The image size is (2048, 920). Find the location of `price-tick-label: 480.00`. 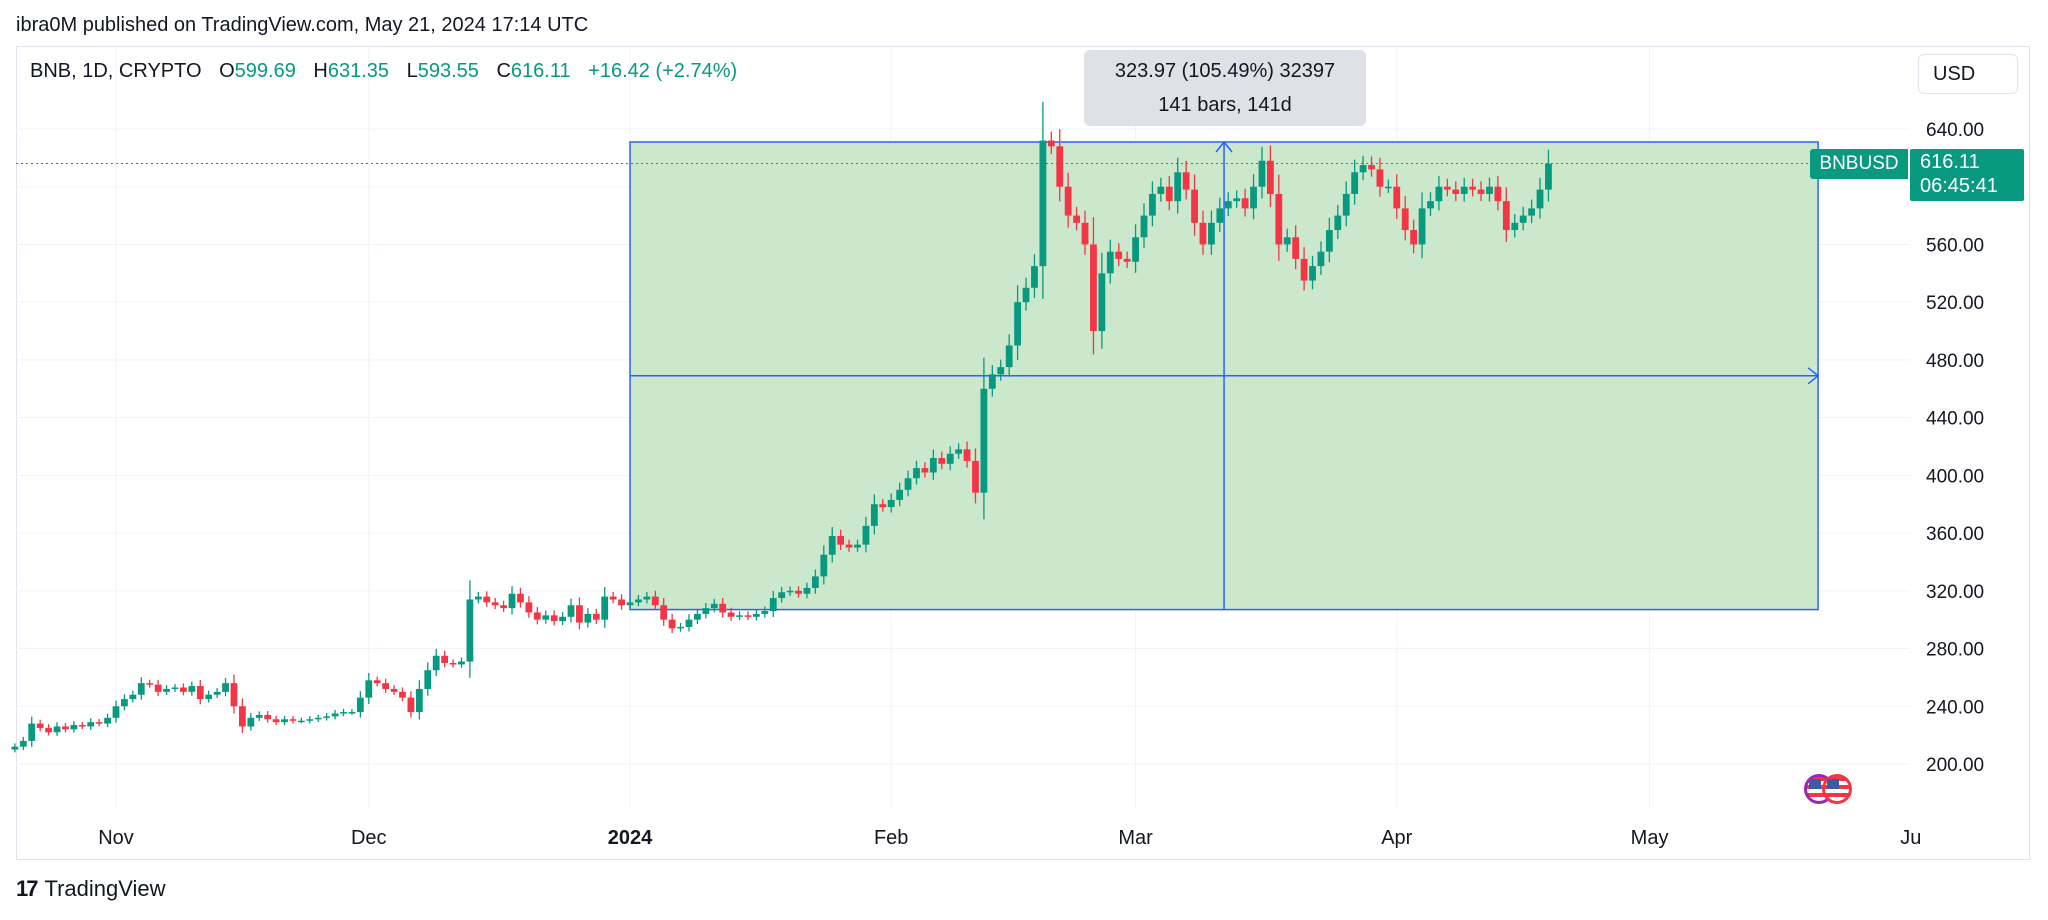

price-tick-label: 480.00 is located at coordinates (1955, 361).